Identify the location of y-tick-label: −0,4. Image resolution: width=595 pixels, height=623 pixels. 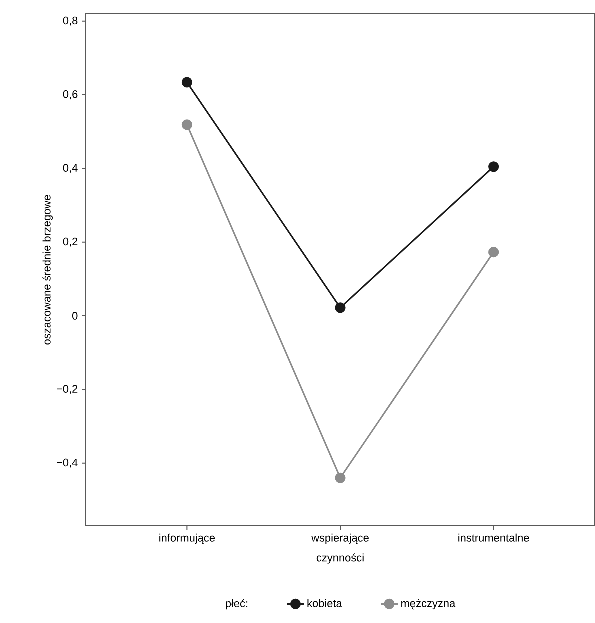
(67, 463).